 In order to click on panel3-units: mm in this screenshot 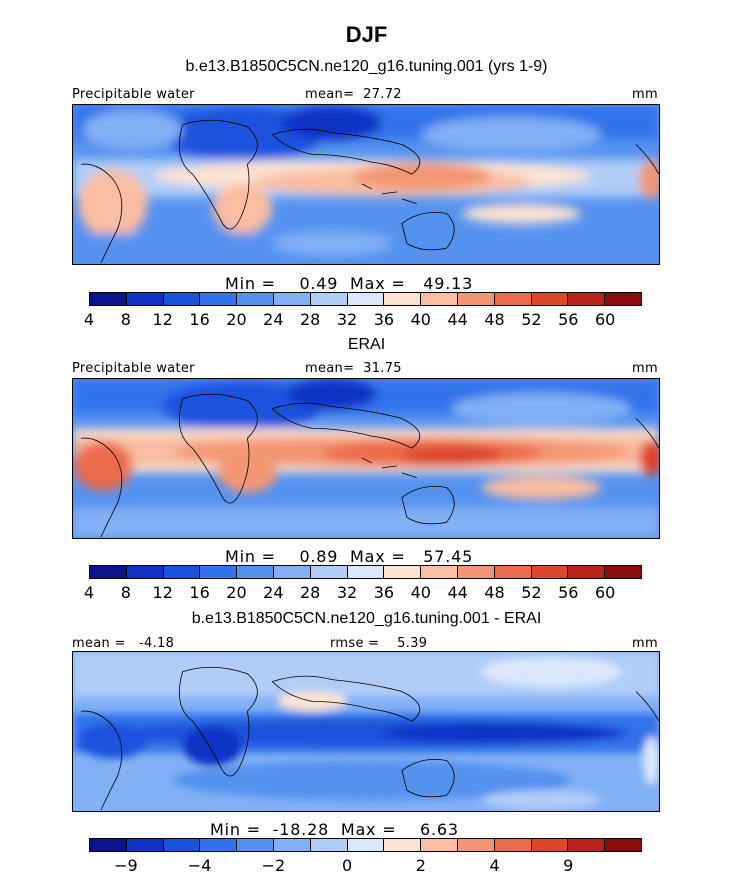, I will do `click(645, 643)`.